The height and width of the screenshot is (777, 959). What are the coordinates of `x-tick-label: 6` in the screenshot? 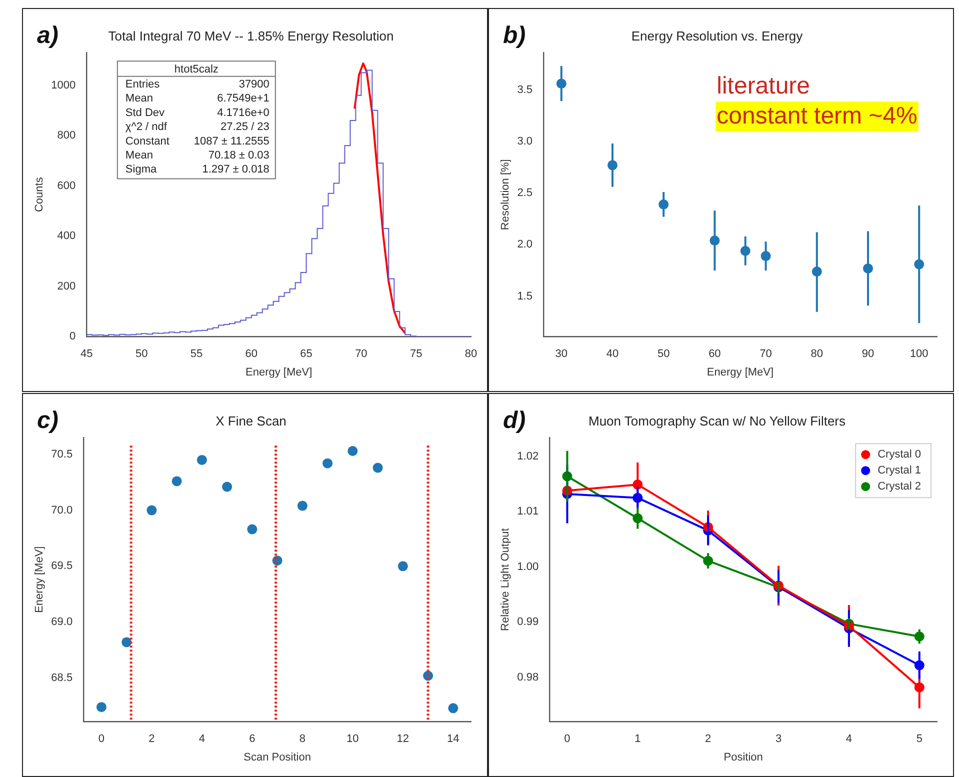 It's located at (252, 739).